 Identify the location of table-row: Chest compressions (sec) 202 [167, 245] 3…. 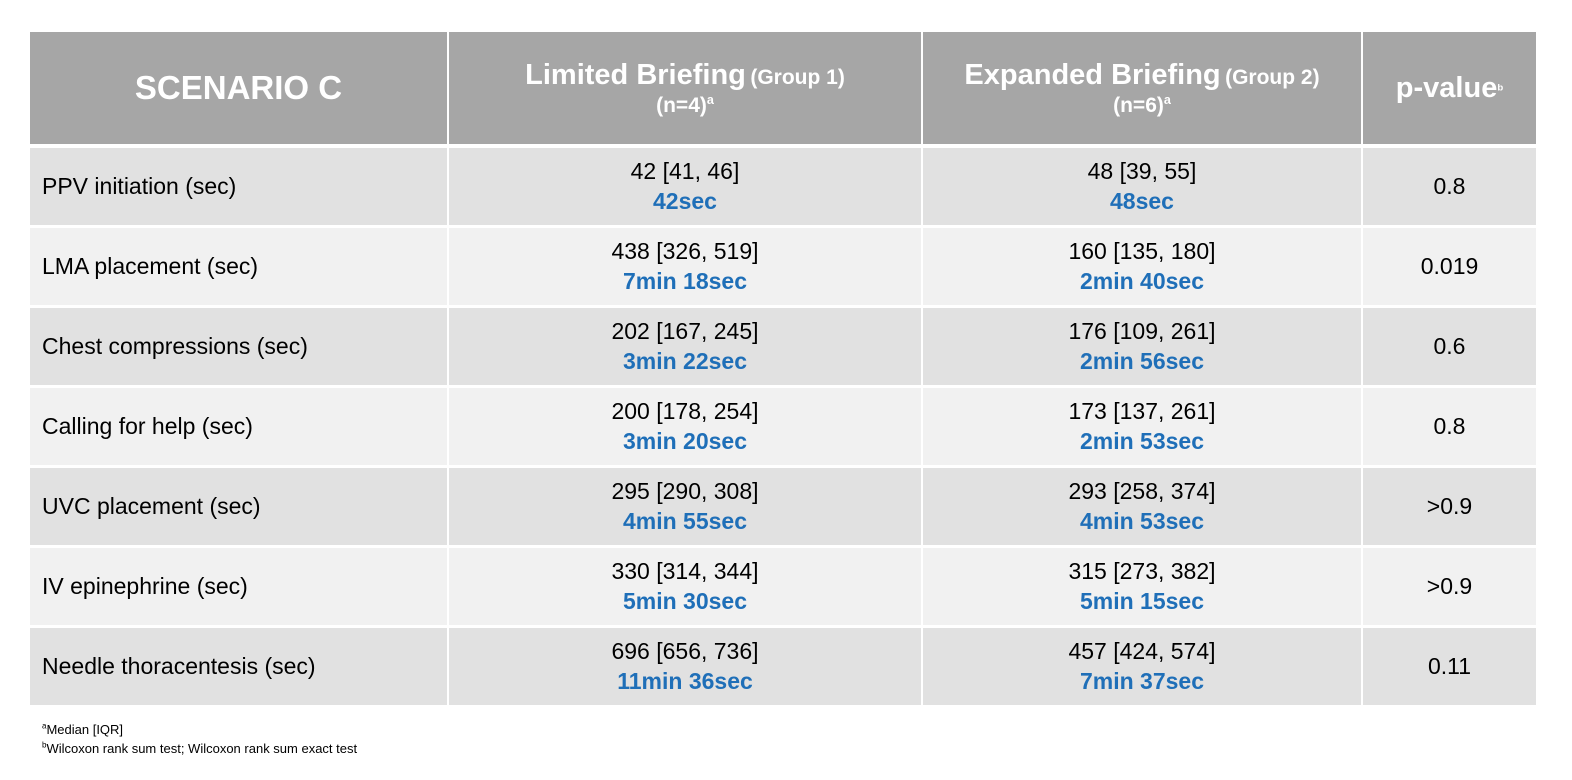
(783, 347).